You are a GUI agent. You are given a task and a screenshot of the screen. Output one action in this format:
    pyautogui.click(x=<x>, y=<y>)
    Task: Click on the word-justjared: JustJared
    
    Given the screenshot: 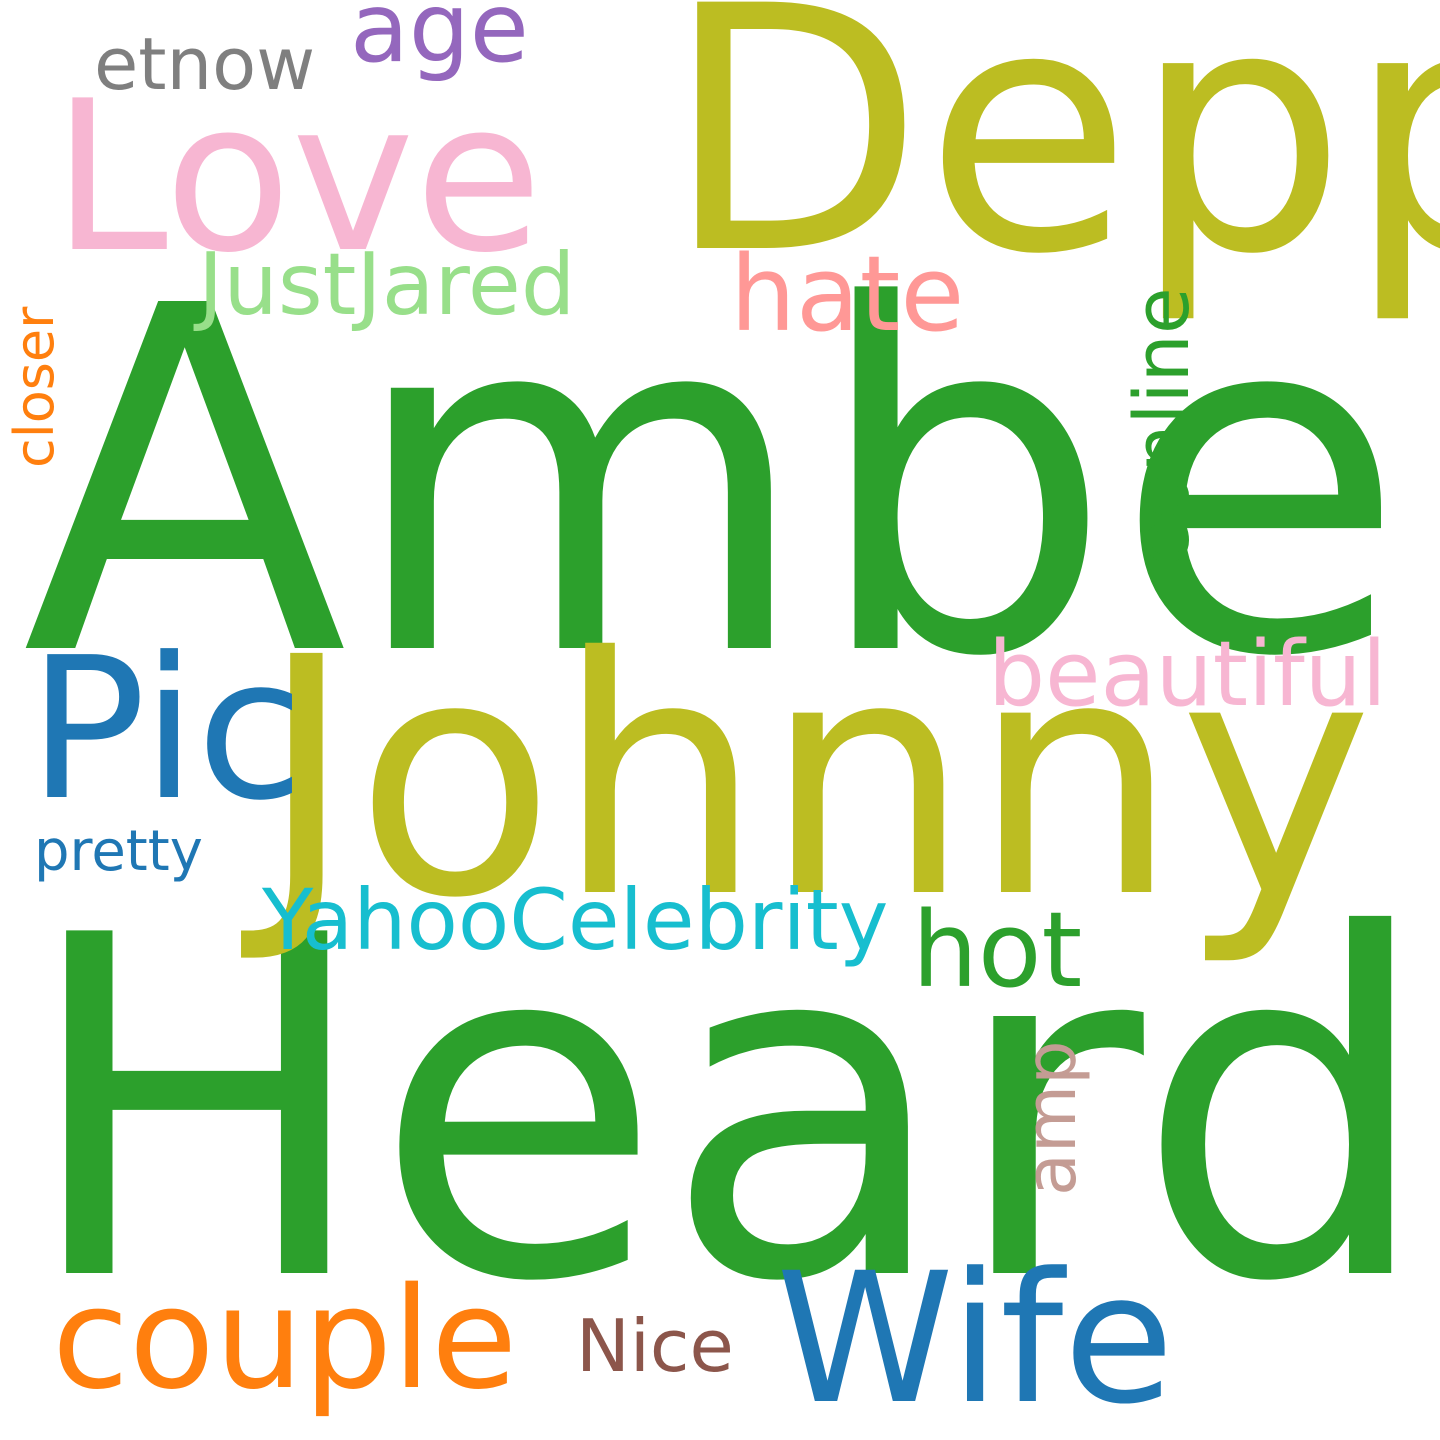 What is the action you would take?
    pyautogui.click(x=387, y=285)
    